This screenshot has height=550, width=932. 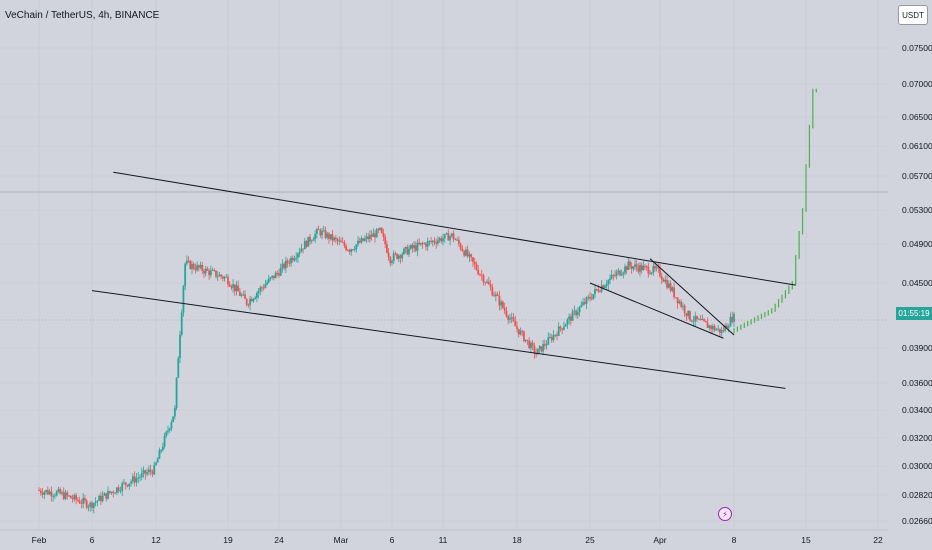 What do you see at coordinates (917, 410) in the screenshot?
I see `y-tick-label: 0.03400` at bounding box center [917, 410].